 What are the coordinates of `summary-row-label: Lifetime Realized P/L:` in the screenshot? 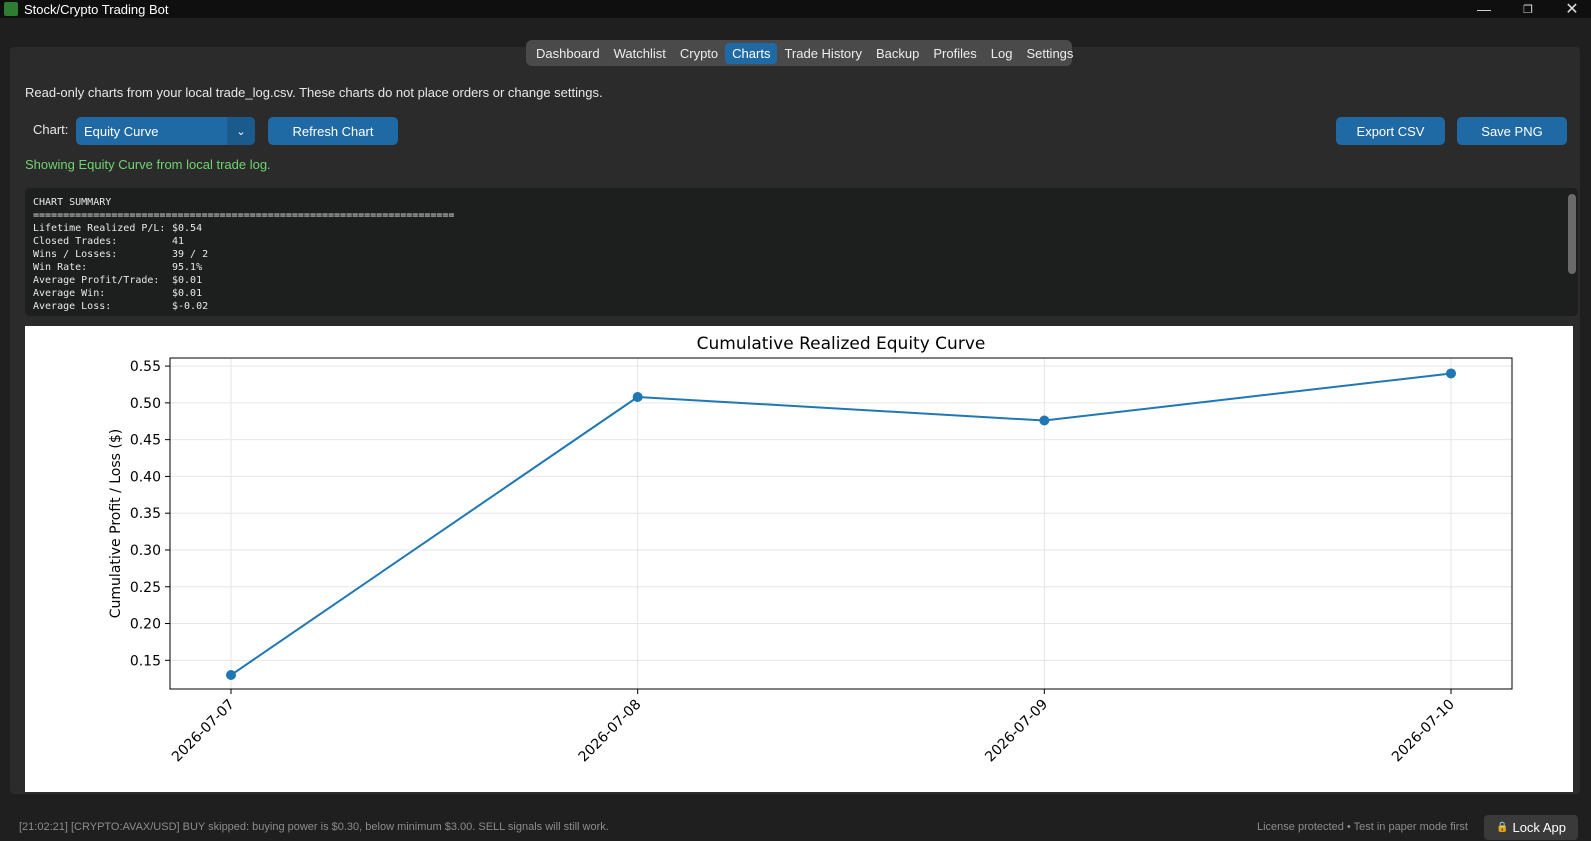 It's located at (99, 228).